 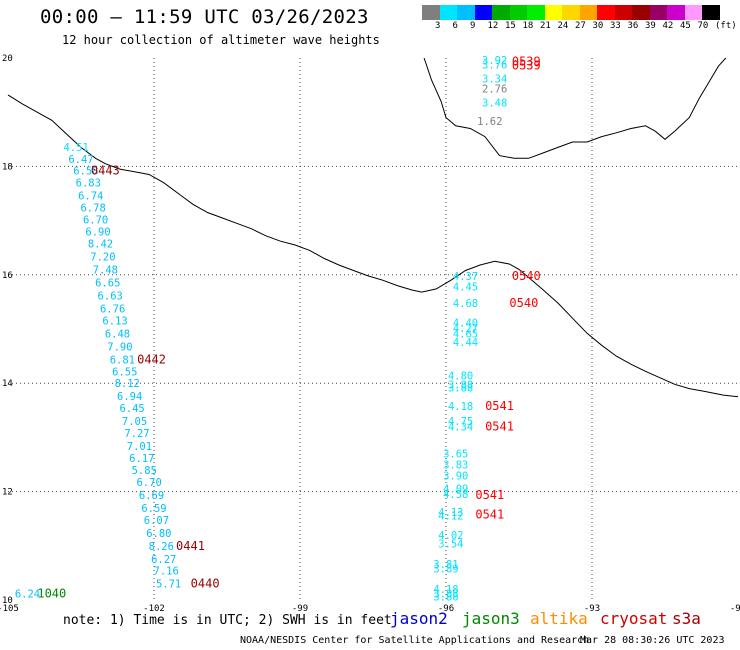 What do you see at coordinates (460, 422) in the screenshot?
I see `wave-height-value: 4.75` at bounding box center [460, 422].